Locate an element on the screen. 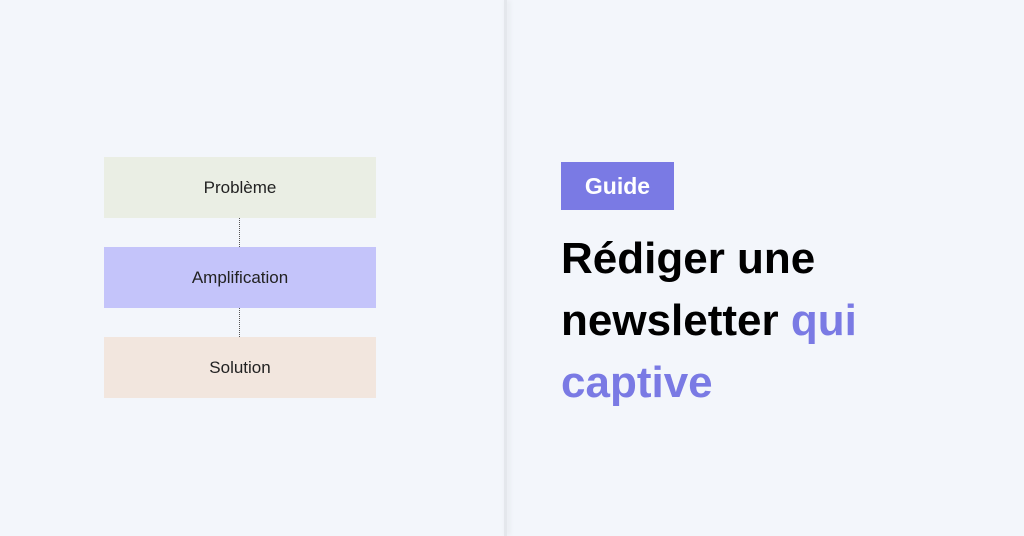  badge-label: Guide is located at coordinates (617, 185).